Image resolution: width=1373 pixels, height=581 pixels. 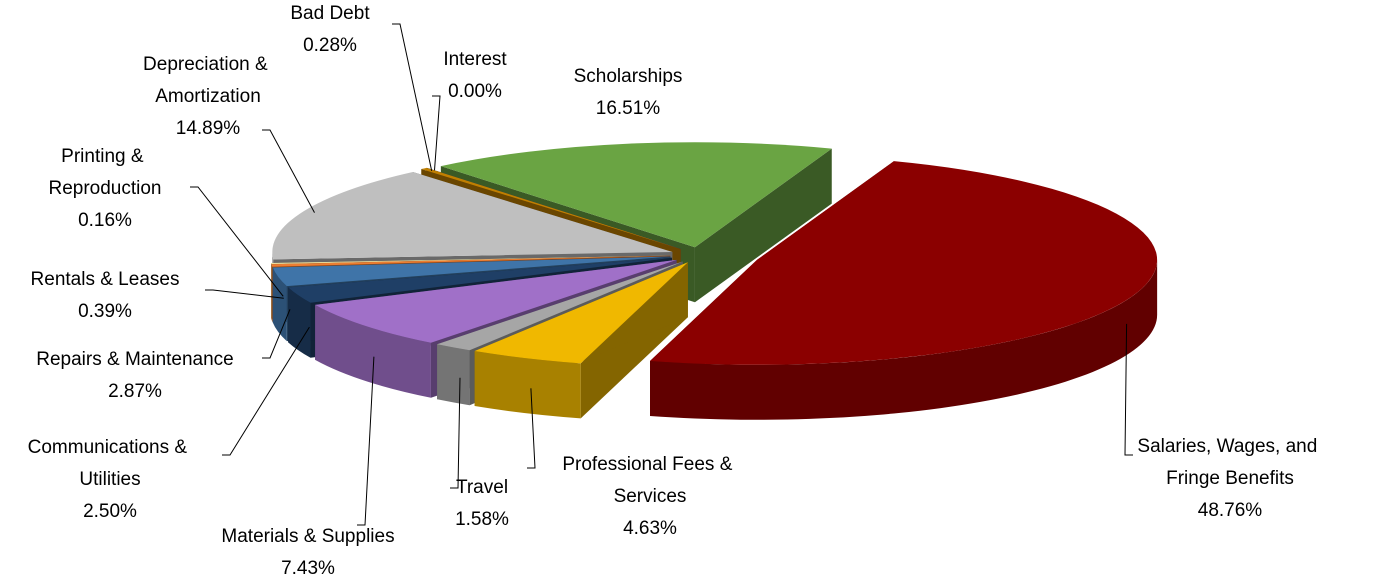 What do you see at coordinates (105, 311) in the screenshot?
I see `value-label: 0.39%` at bounding box center [105, 311].